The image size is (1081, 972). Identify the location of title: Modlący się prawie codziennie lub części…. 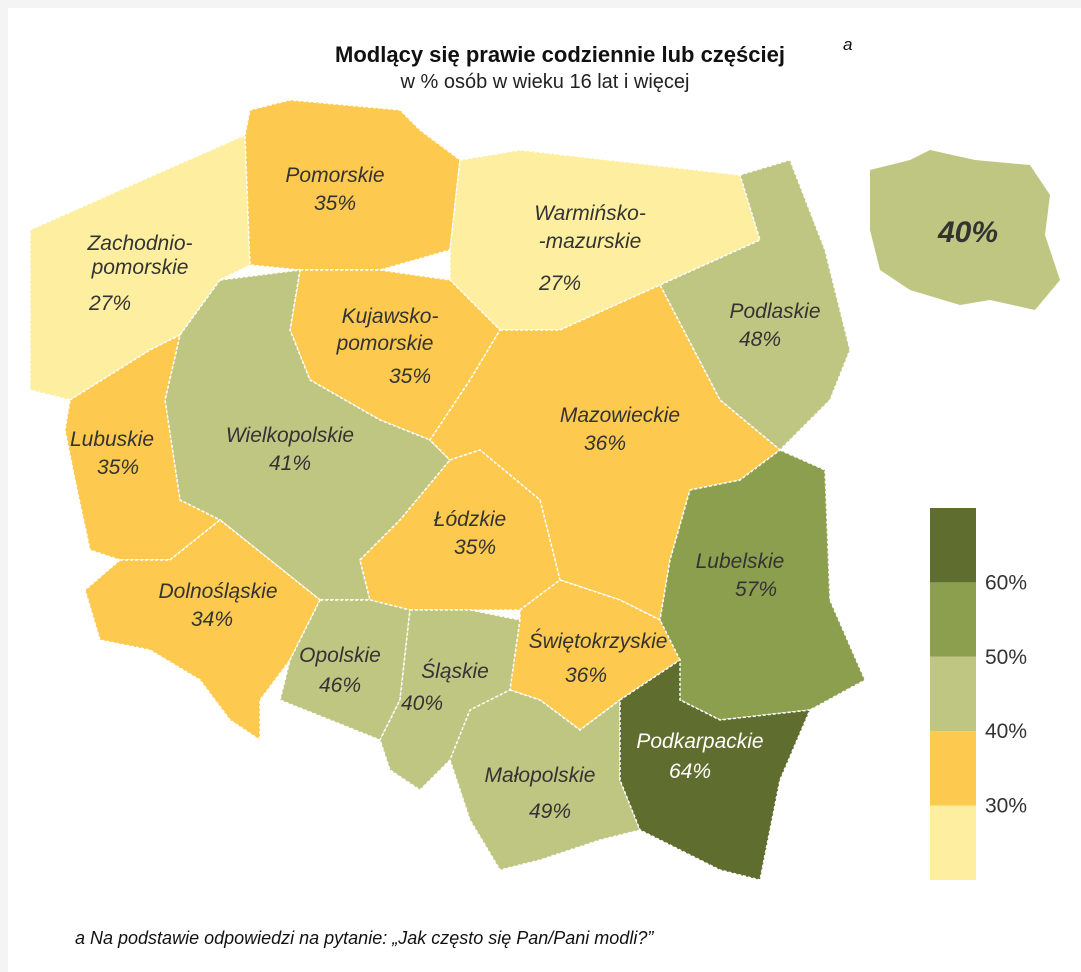
(560, 54).